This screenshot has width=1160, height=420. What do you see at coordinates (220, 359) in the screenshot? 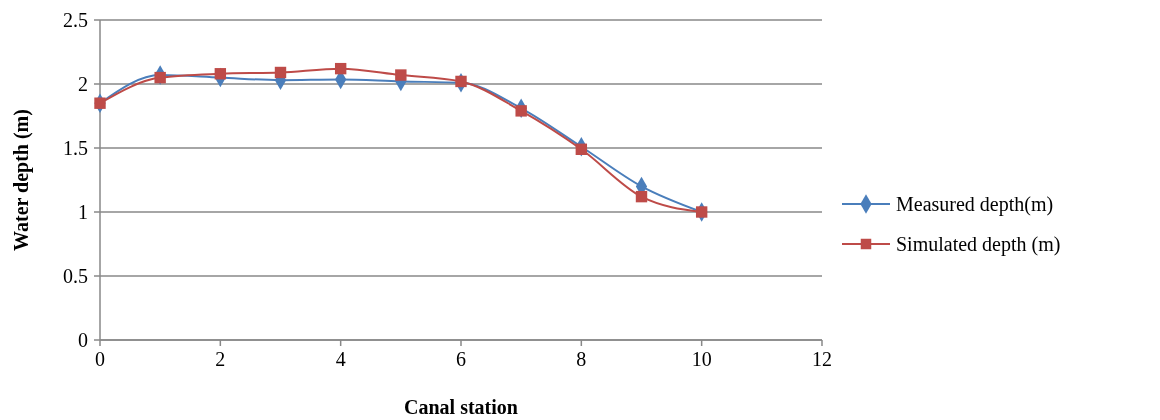
I see `x-tick-label: 2` at bounding box center [220, 359].